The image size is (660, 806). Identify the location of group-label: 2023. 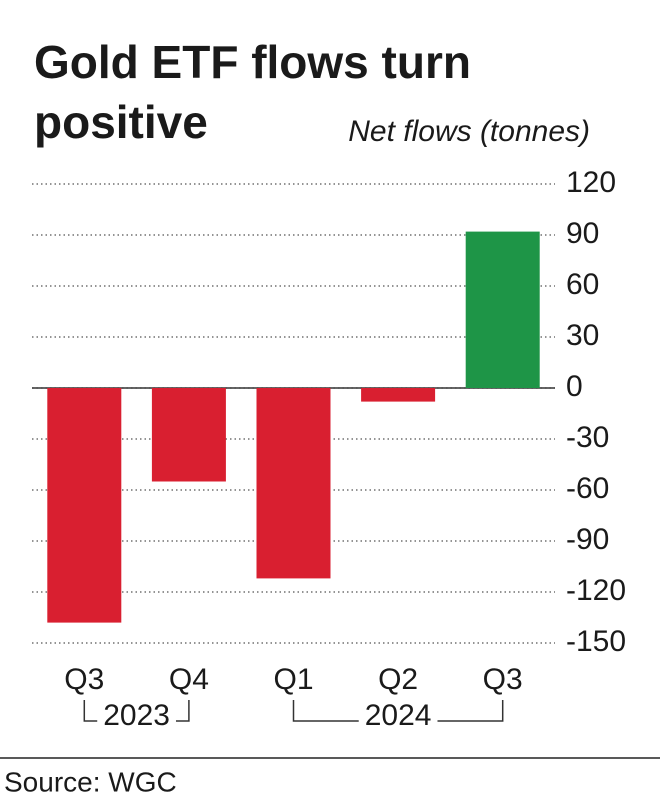
(136, 715).